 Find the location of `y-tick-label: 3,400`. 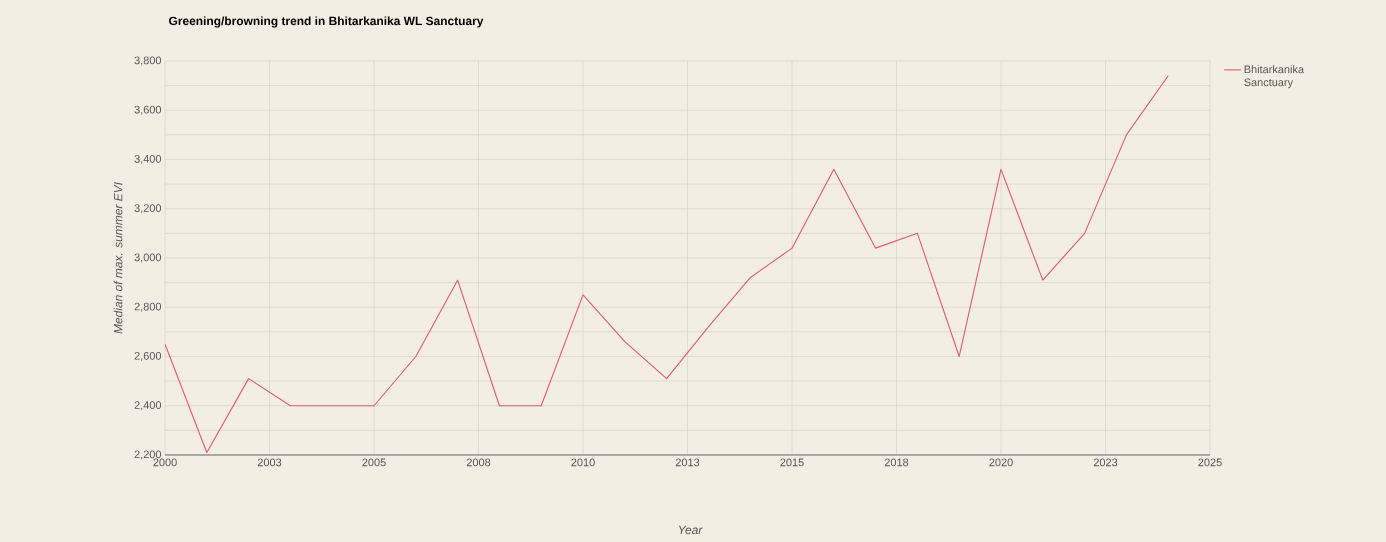

y-tick-label: 3,400 is located at coordinates (148, 159).